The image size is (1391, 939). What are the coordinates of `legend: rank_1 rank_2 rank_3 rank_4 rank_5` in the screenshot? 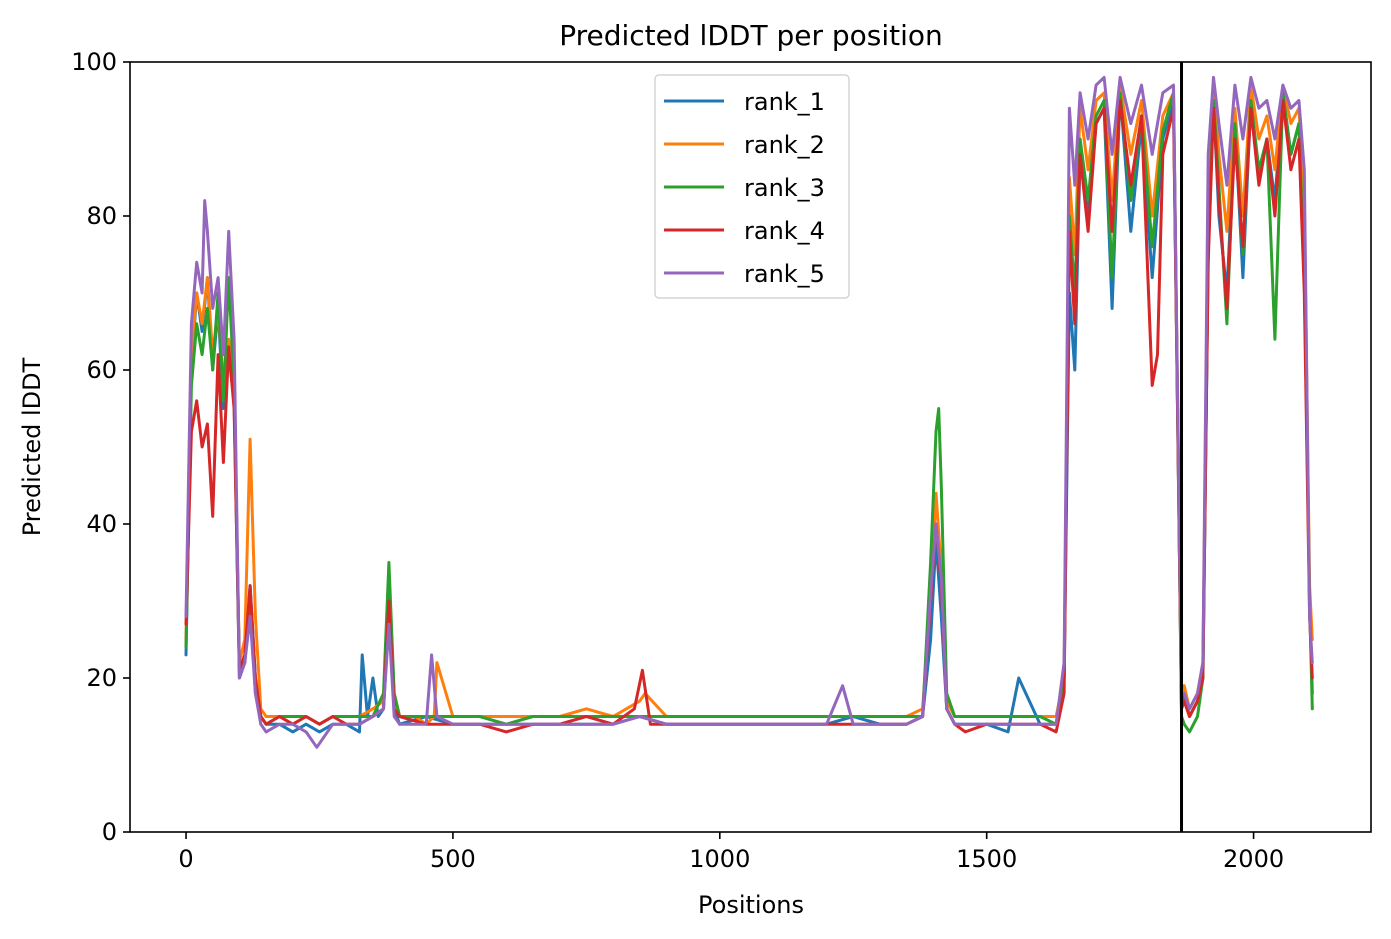 It's located at (752, 186).